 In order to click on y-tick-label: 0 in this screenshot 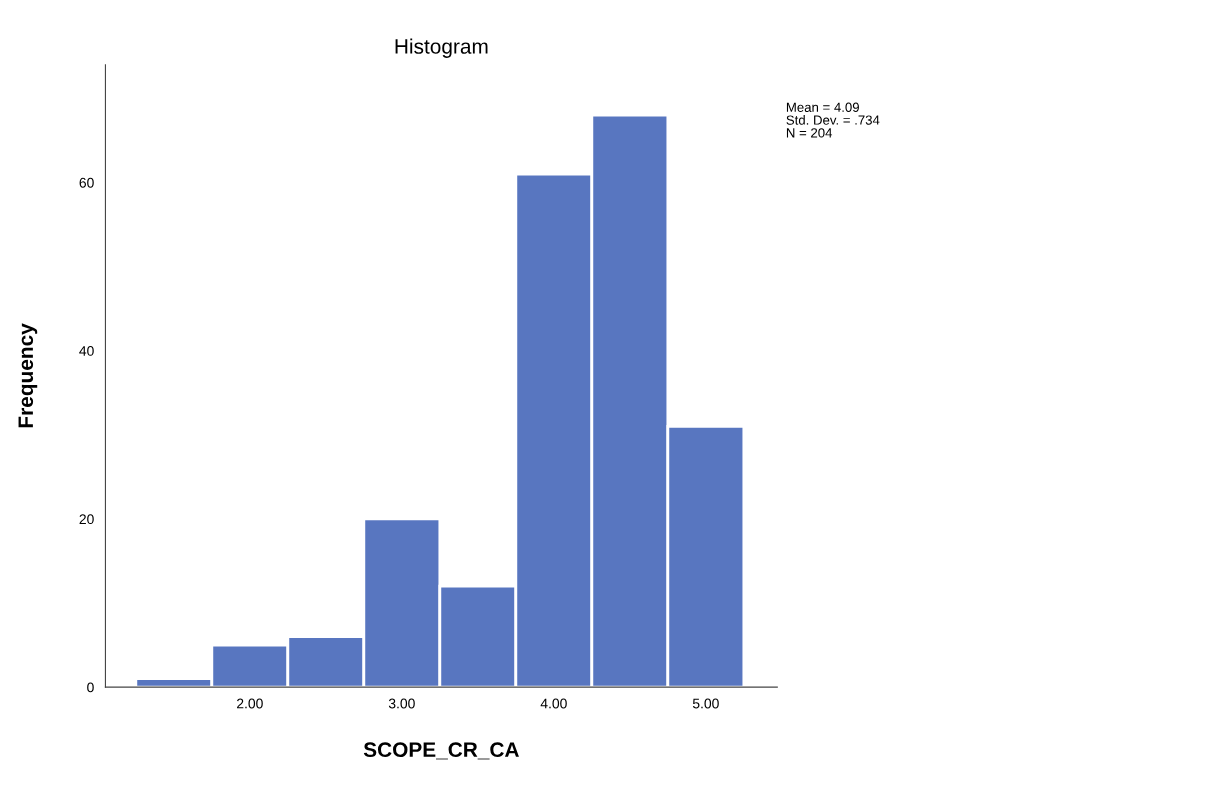, I will do `click(90, 687)`.